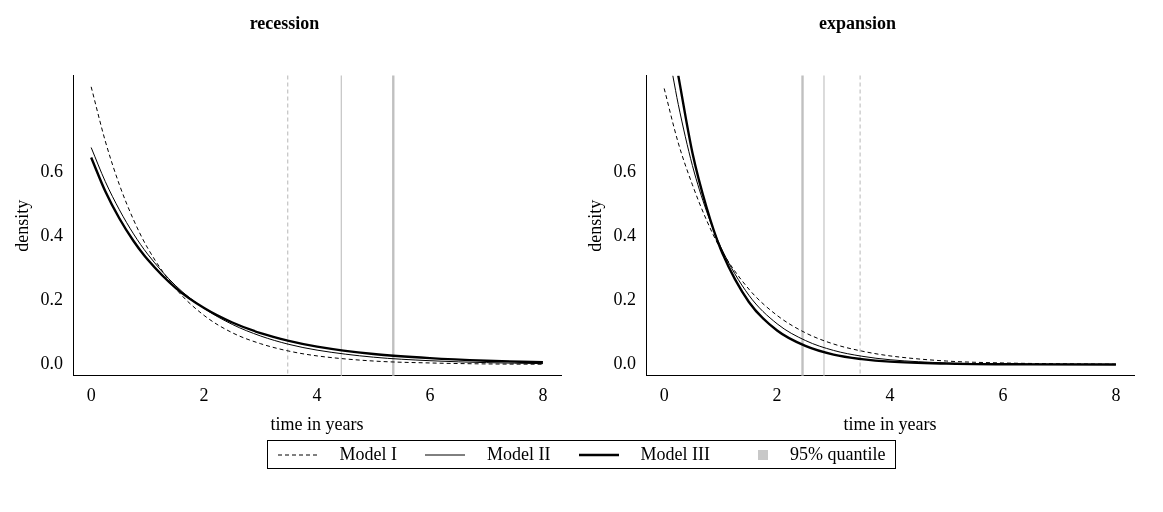 This screenshot has height=512, width=1163. What do you see at coordinates (368, 454) in the screenshot?
I see `legend-label: Model I` at bounding box center [368, 454].